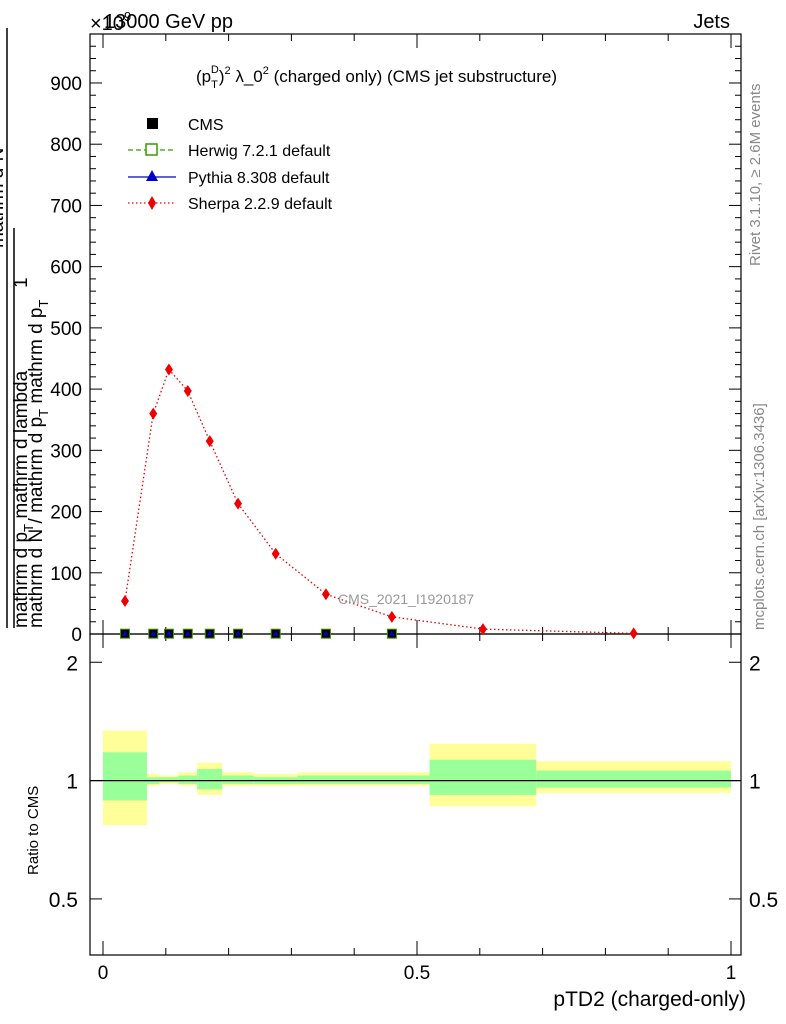  Describe the element at coordinates (110, 22) in the screenshot. I see `exponent-label: ×10⁹` at that location.